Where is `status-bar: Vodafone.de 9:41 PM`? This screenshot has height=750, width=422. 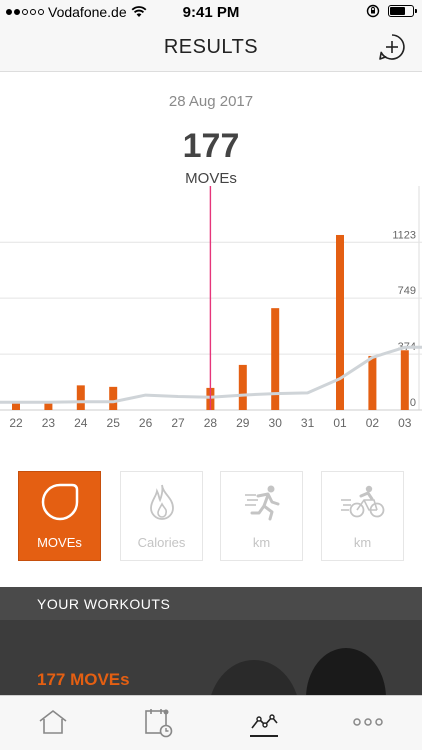 status-bar: Vodafone.de 9:41 PM is located at coordinates (211, 12).